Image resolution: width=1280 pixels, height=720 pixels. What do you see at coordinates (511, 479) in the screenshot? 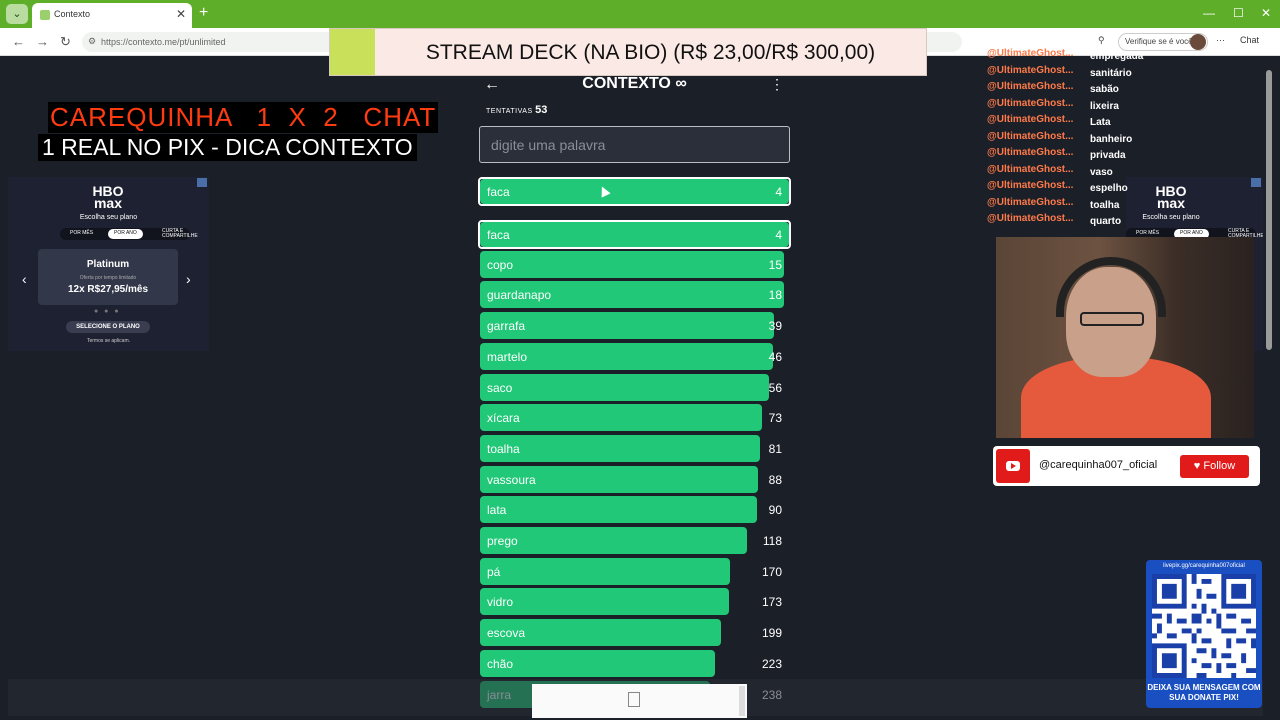
I see `guess-word: vassoura` at bounding box center [511, 479].